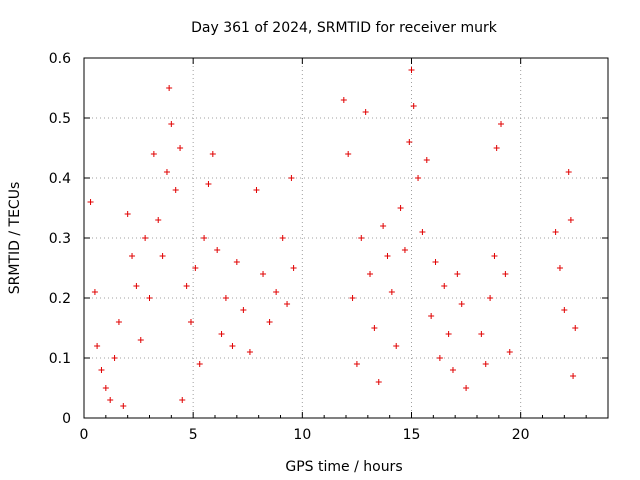 The image size is (640, 480). Describe the element at coordinates (302, 435) in the screenshot. I see `x-tick-label: 10` at that location.